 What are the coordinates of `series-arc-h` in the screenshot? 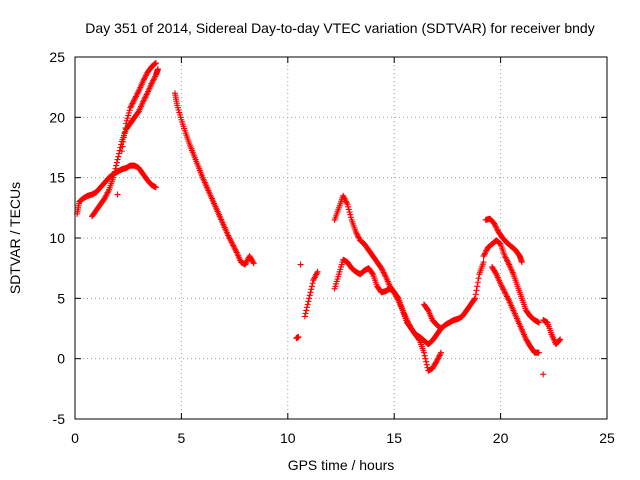 It's located at (432, 316).